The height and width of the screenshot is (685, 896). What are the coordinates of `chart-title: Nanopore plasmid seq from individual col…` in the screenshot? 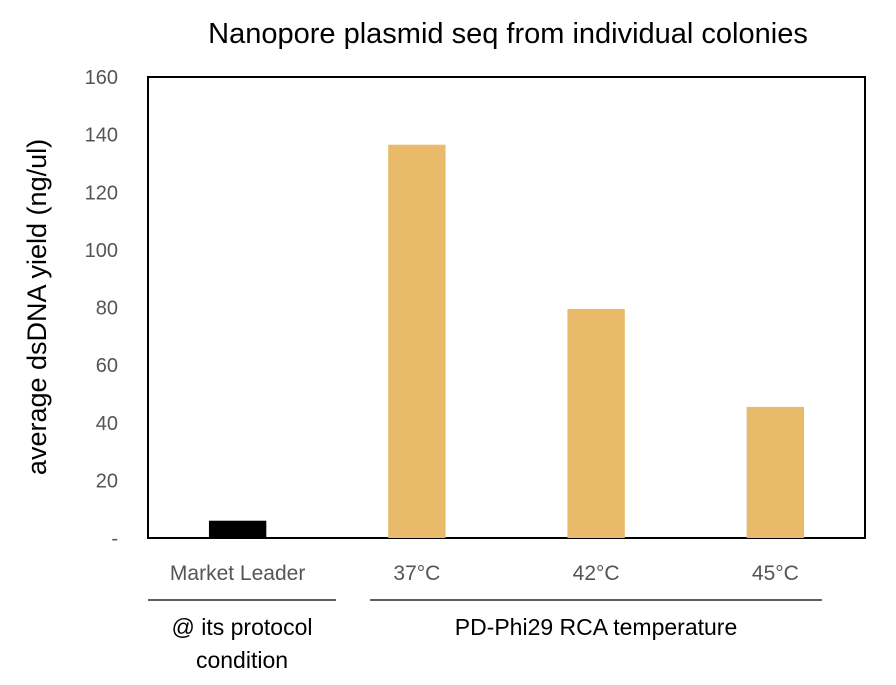 It's located at (508, 34).